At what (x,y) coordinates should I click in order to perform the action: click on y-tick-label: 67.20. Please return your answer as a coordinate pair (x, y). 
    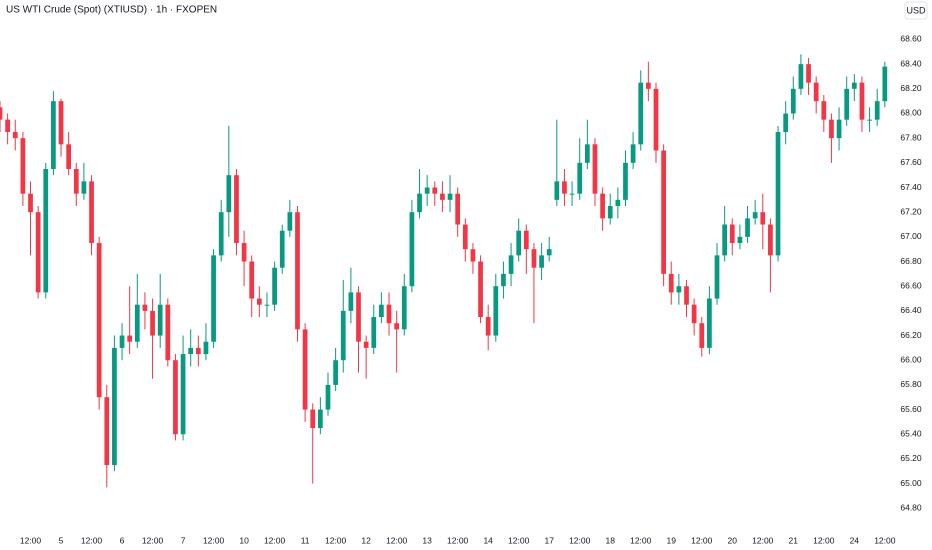
    Looking at the image, I should click on (911, 211).